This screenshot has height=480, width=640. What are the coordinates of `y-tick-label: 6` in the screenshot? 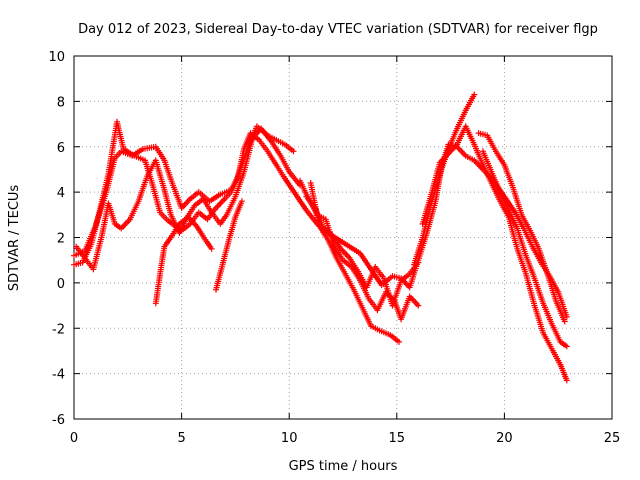 It's located at (61, 148).